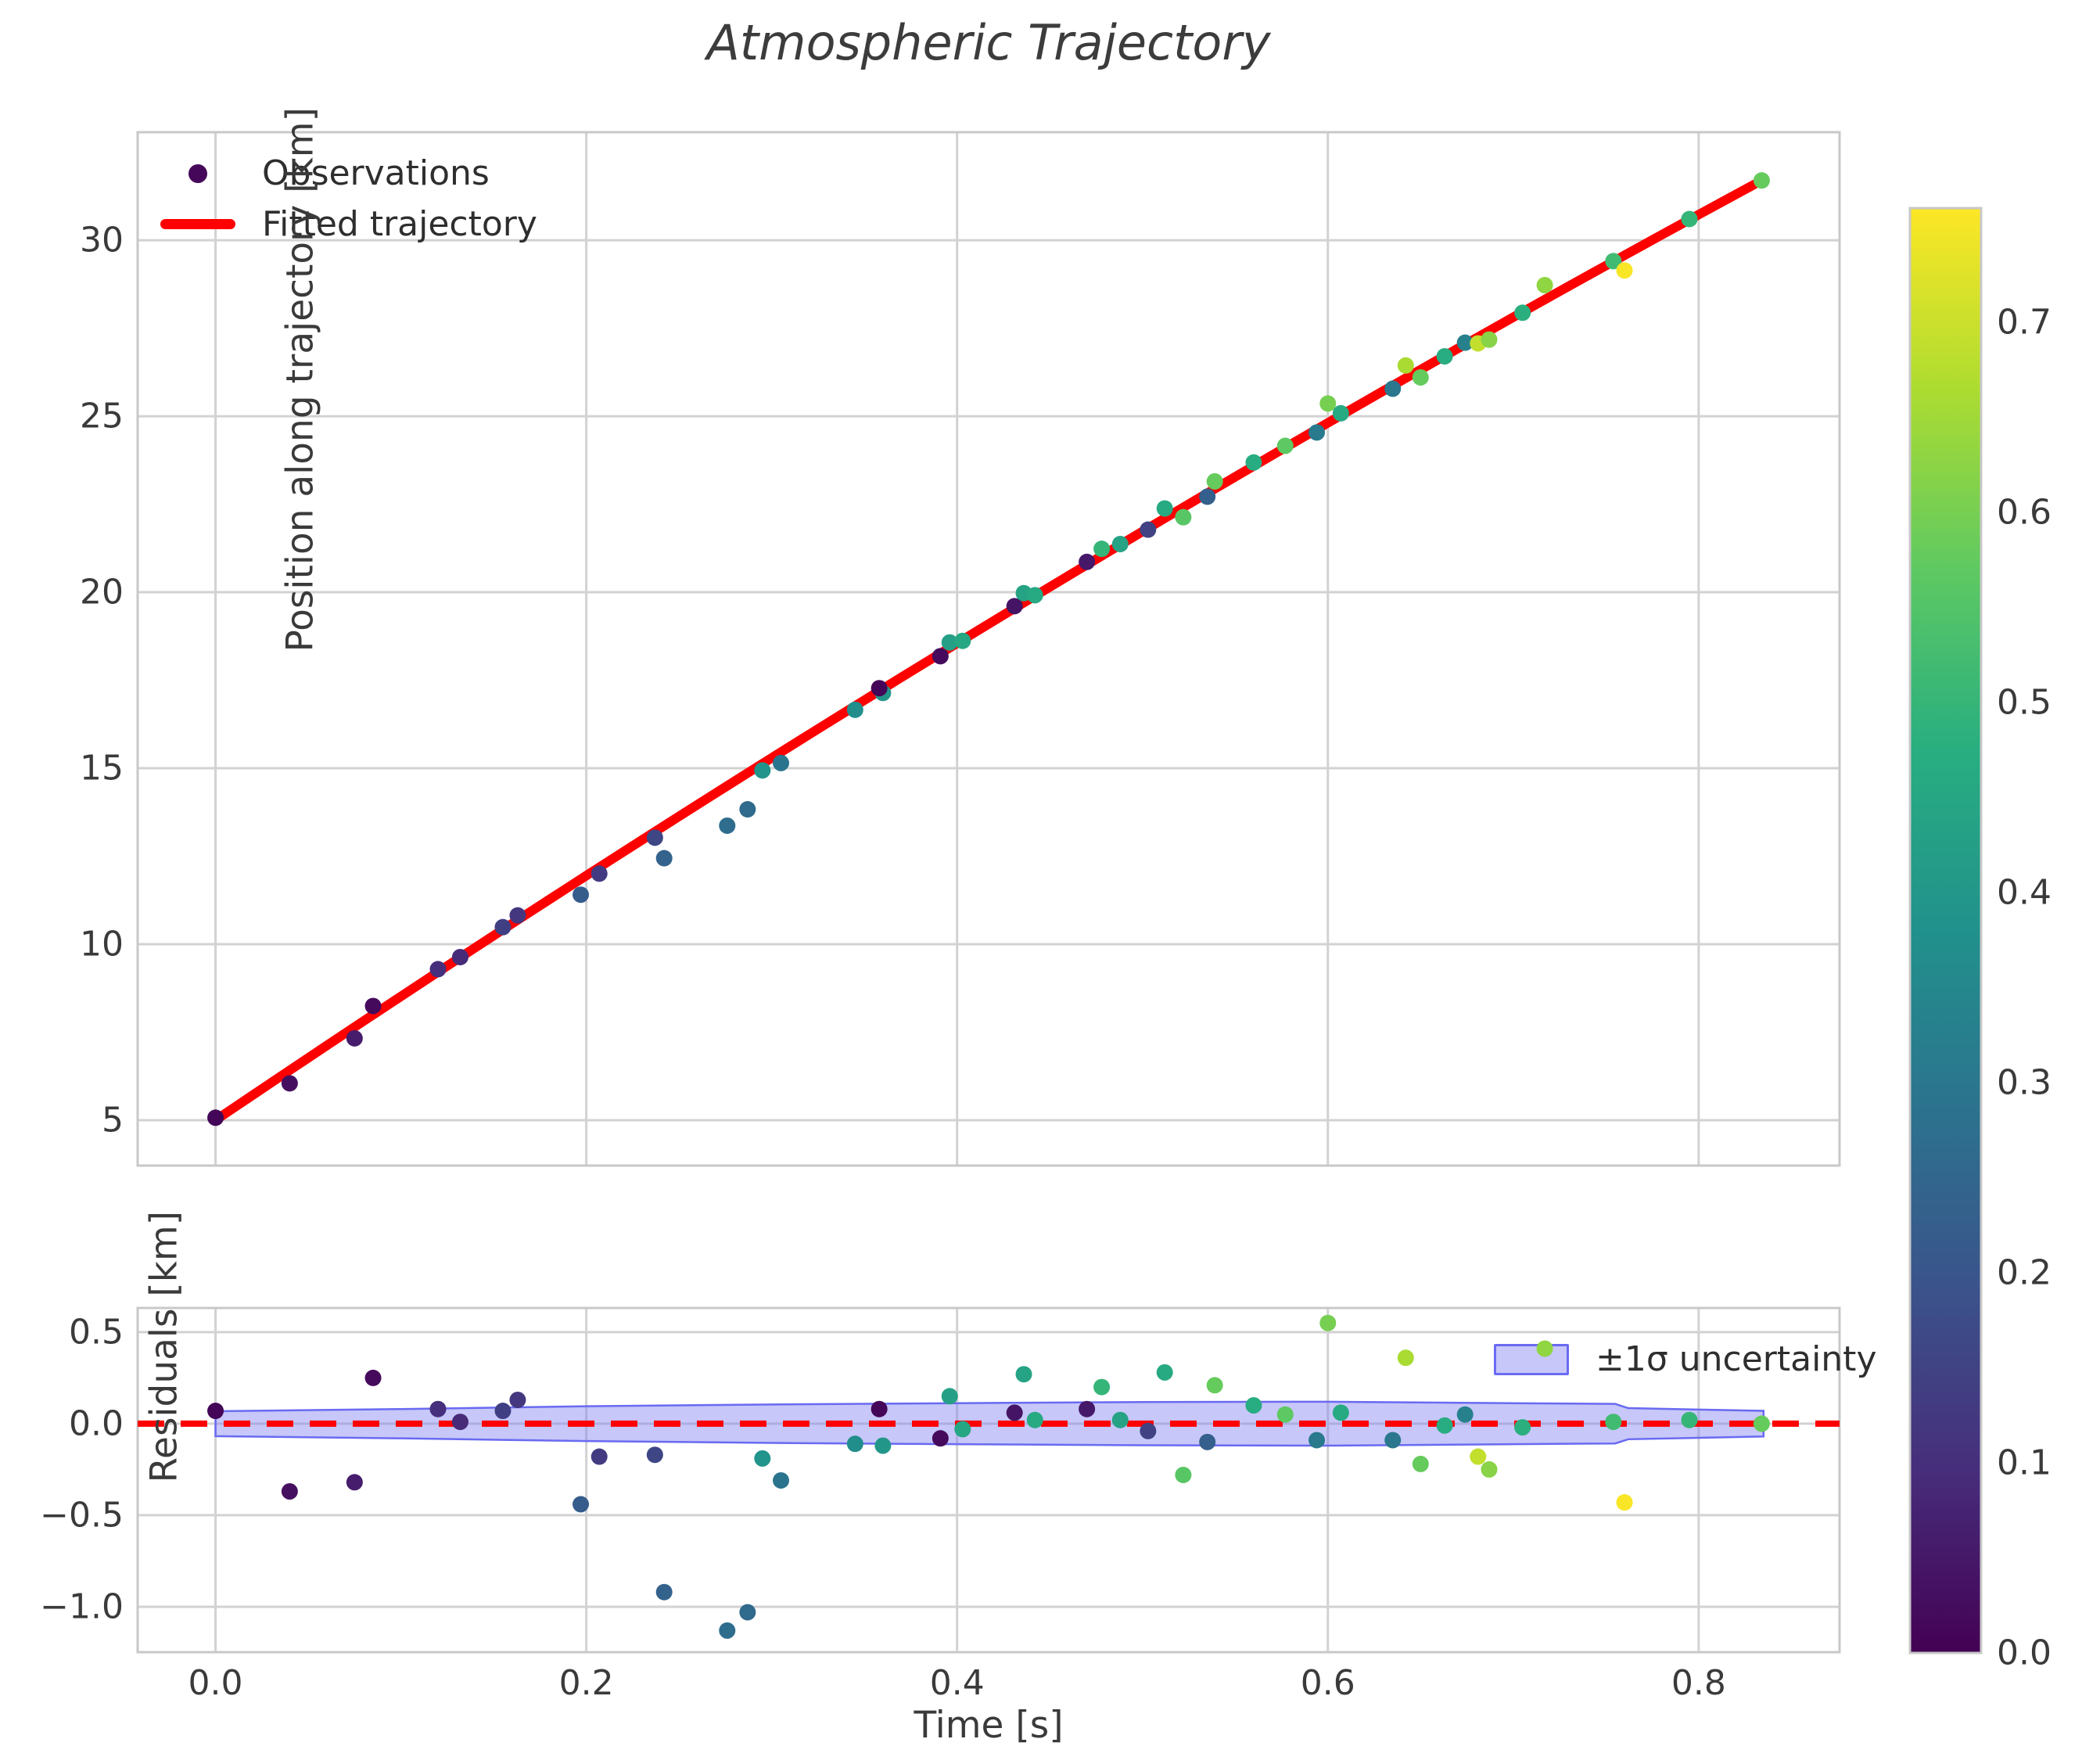  I want to click on x-tick-label: 0.4, so click(957, 1683).